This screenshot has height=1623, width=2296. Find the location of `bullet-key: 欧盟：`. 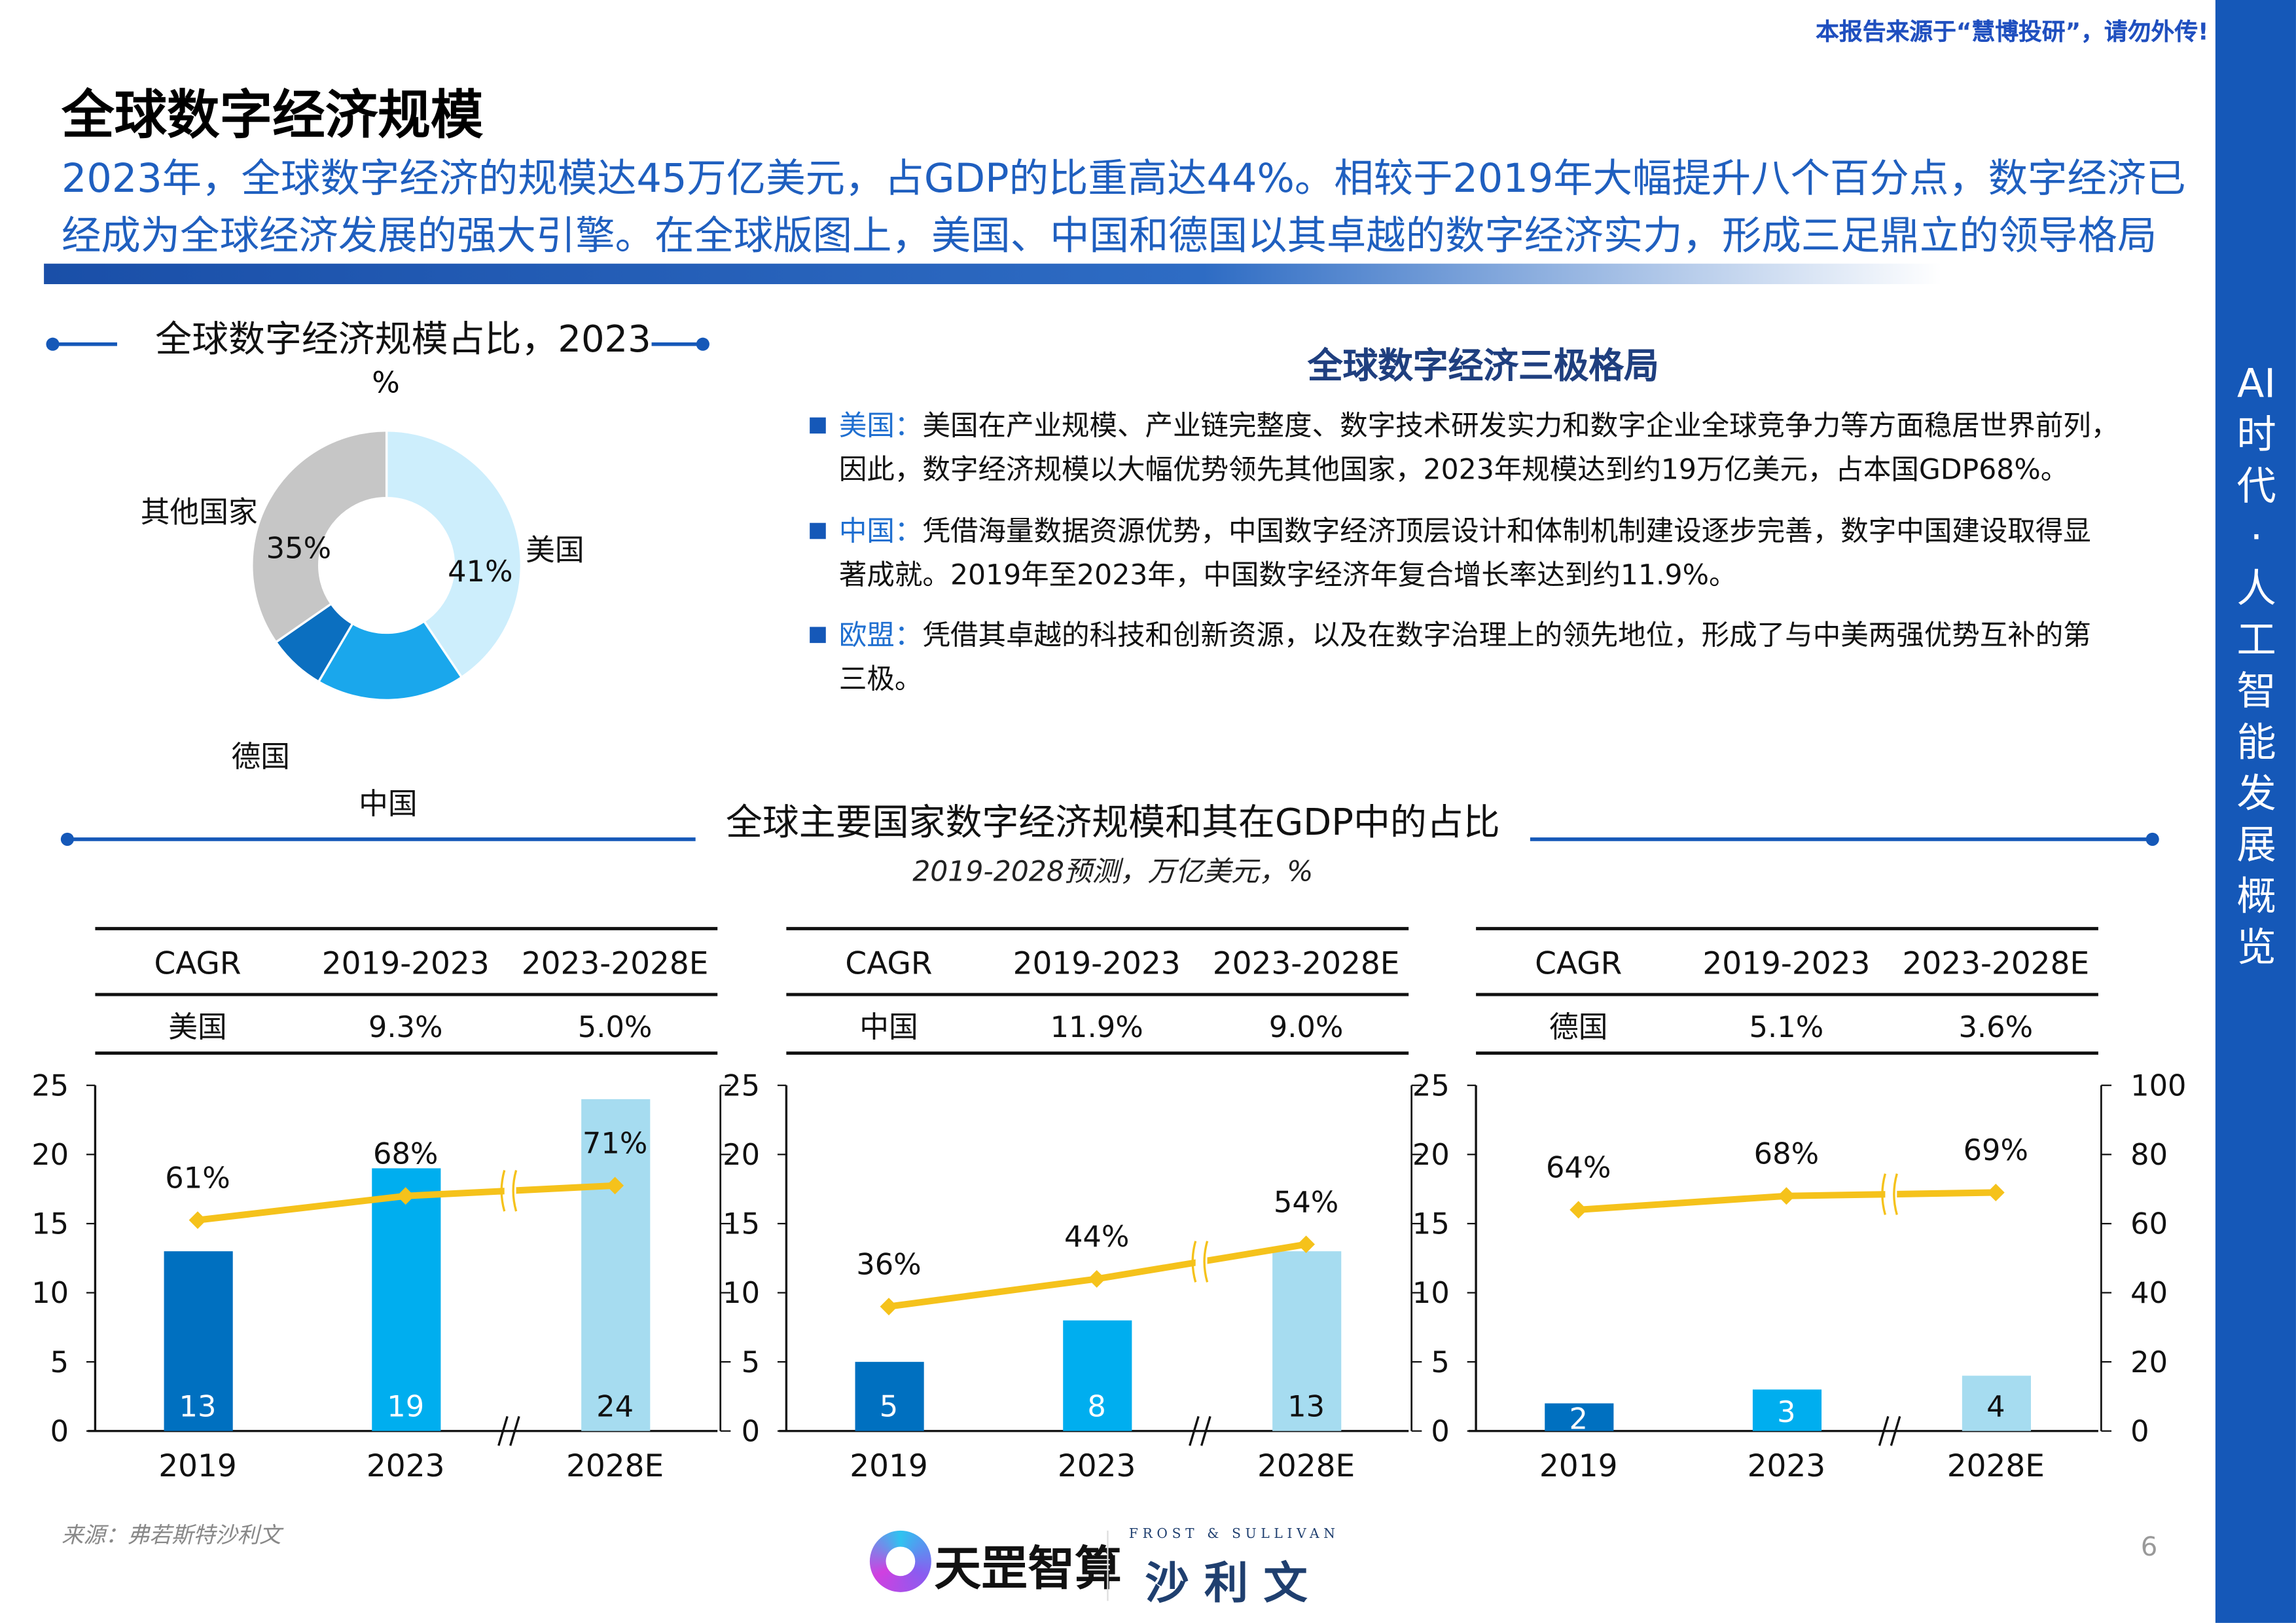

bullet-key: 欧盟： is located at coordinates (880, 635).